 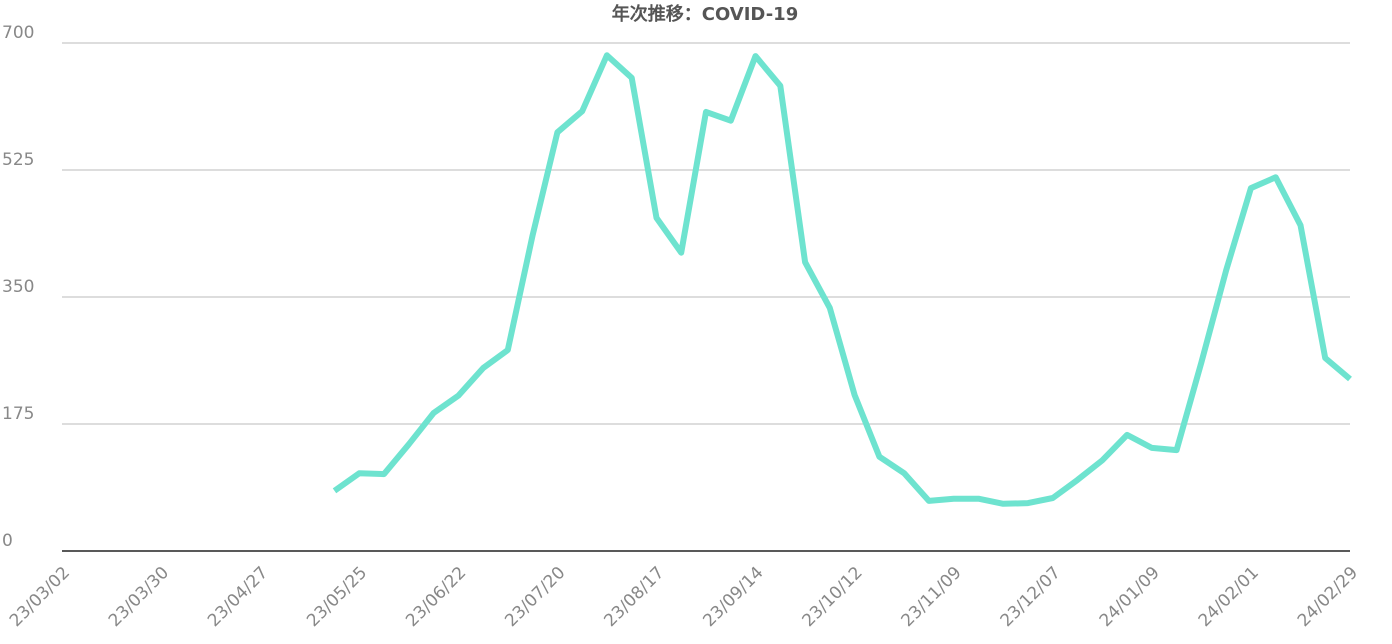 I want to click on y-tick-label: 700, so click(x=18, y=33).